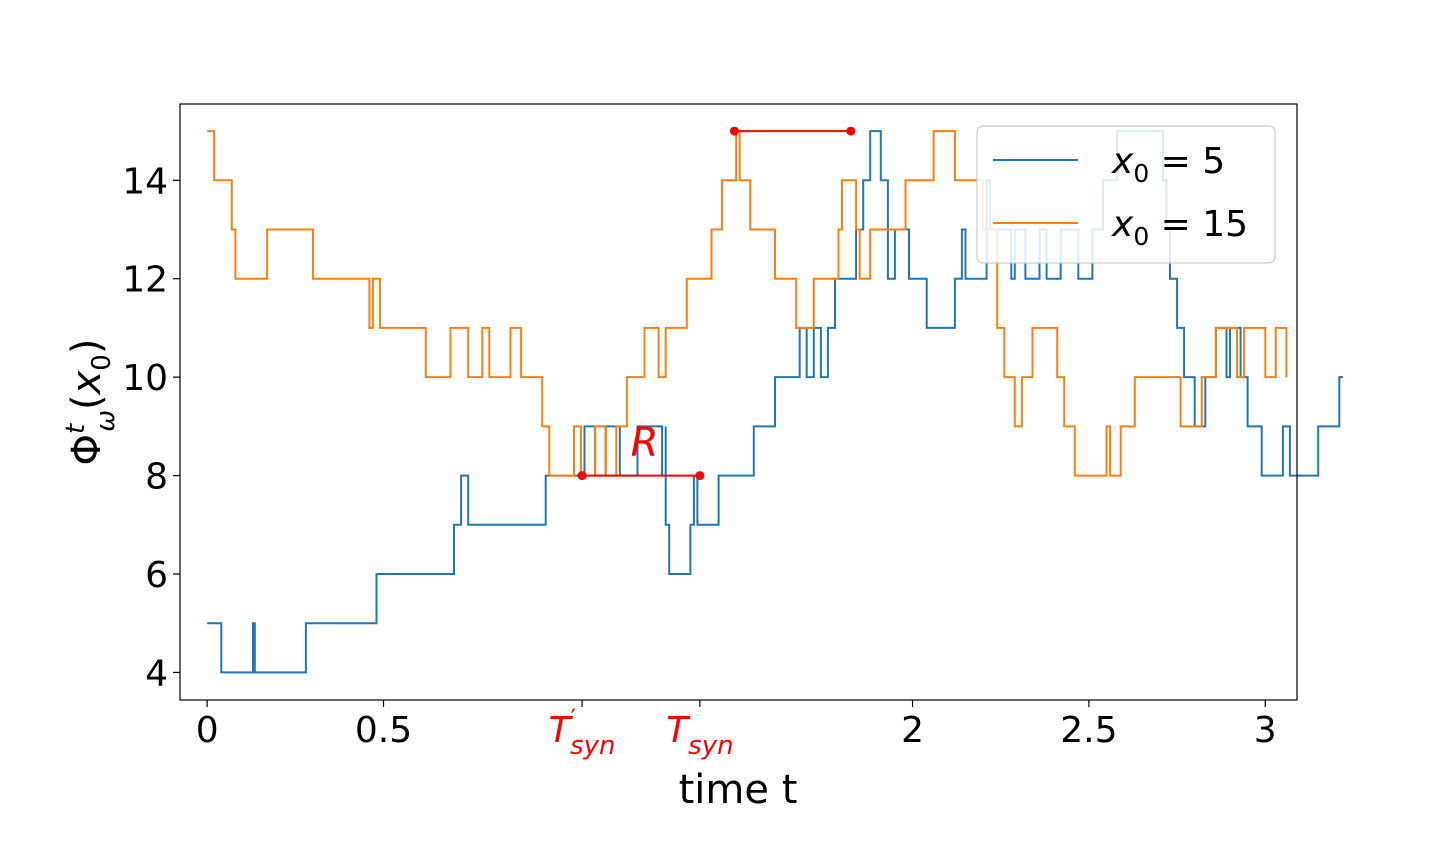  I want to click on y-tick-label: 14, so click(145, 181).